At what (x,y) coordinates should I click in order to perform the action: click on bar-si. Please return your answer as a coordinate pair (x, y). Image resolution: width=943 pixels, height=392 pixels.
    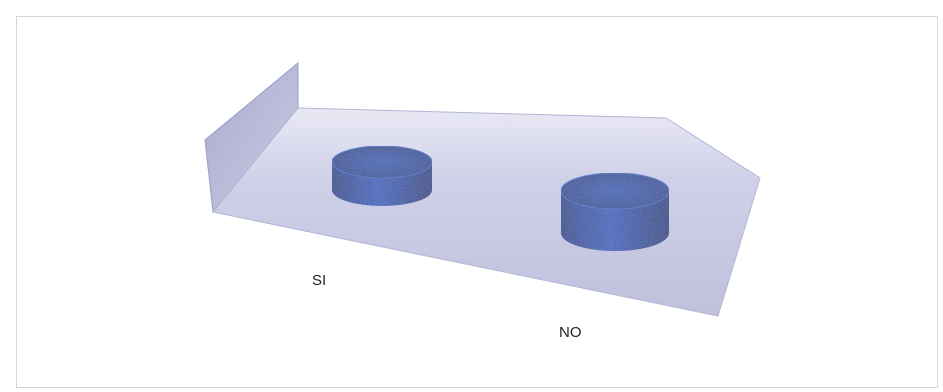
    Looking at the image, I should click on (382, 175).